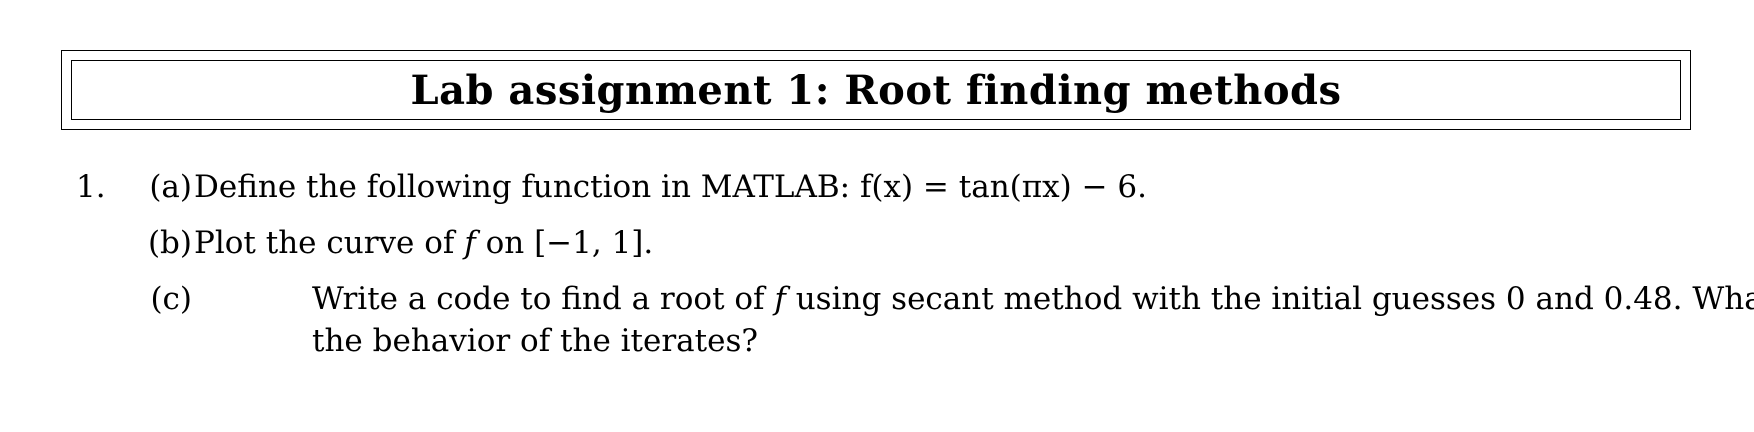 The width and height of the screenshot is (1754, 432). Describe the element at coordinates (648, 243) in the screenshot. I see `part-b-tail: .` at that location.